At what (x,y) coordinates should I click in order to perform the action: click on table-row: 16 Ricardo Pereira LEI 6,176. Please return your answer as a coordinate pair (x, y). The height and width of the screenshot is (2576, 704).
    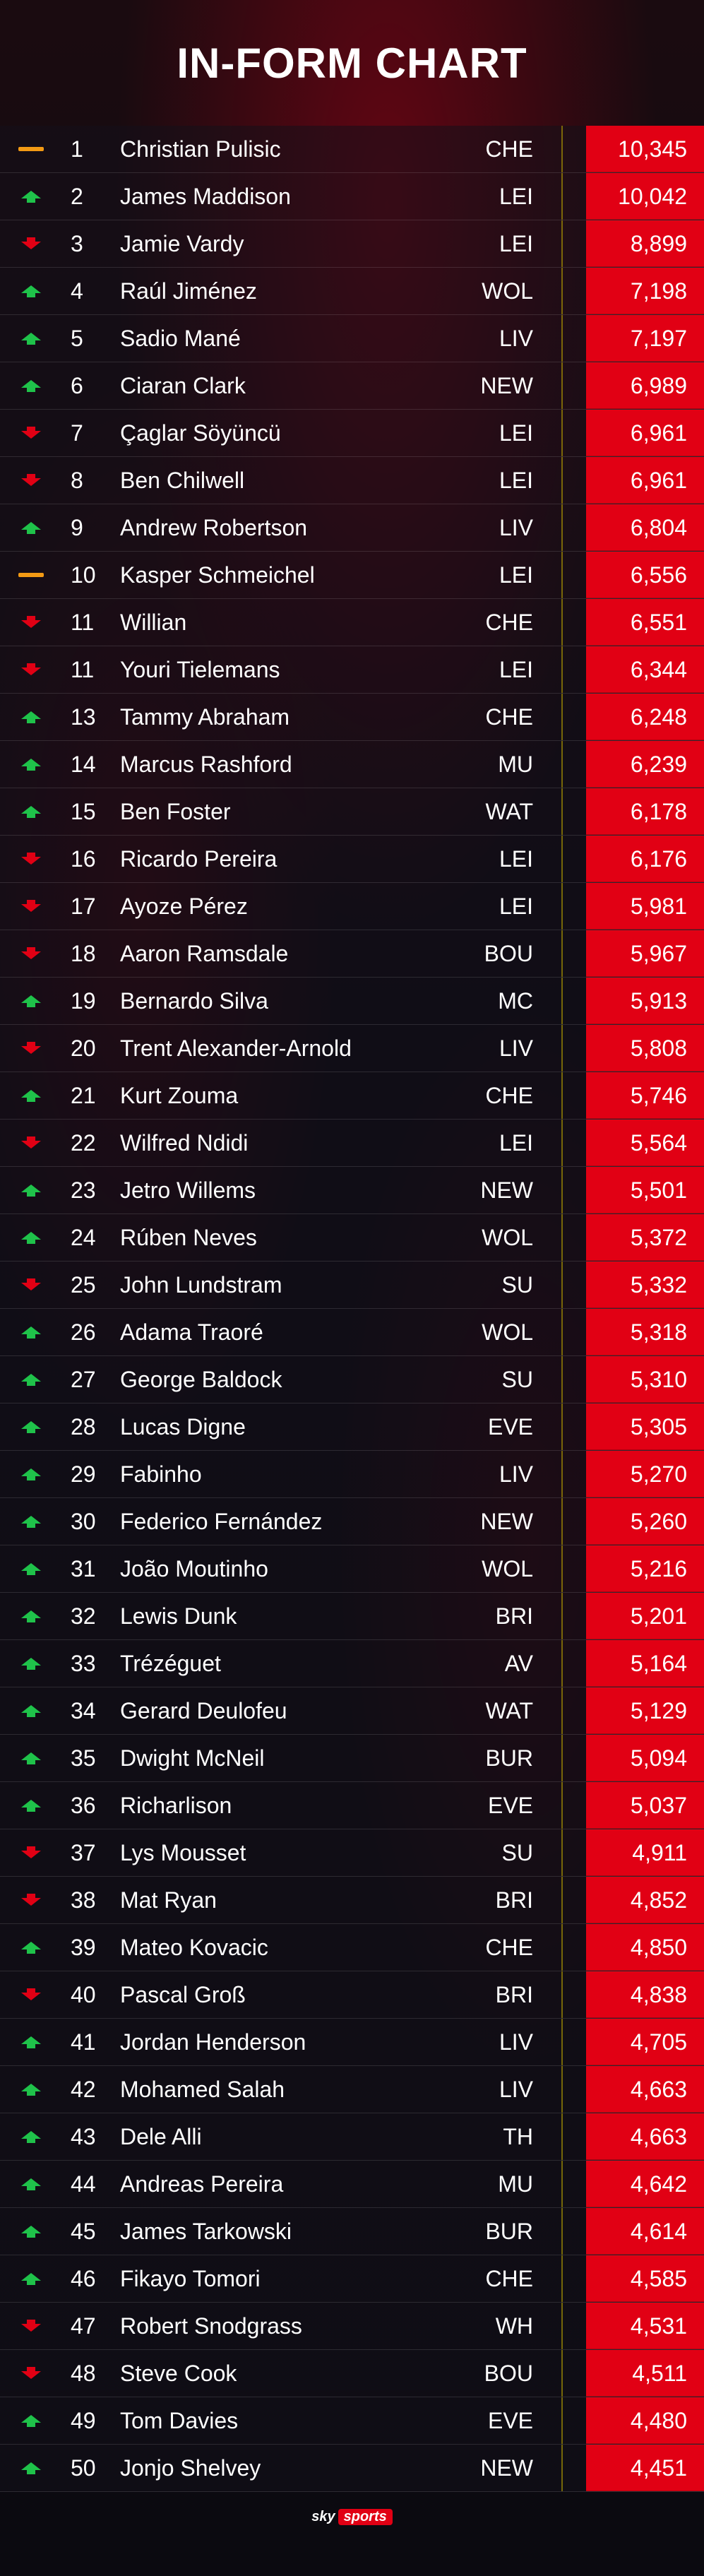
    Looking at the image, I should click on (352, 859).